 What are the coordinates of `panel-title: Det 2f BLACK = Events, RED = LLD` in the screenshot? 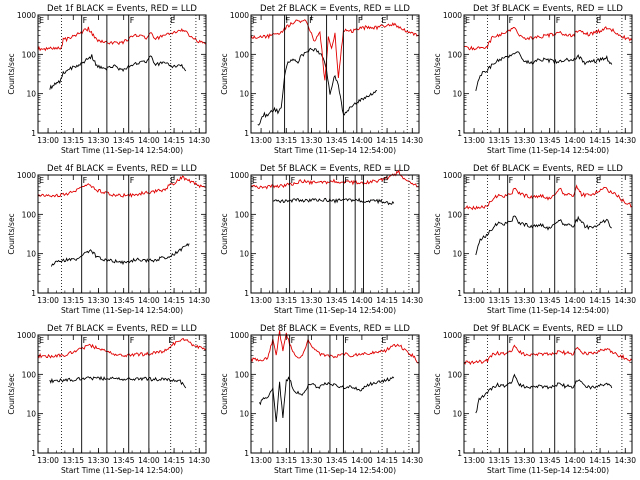 It's located at (335, 9).